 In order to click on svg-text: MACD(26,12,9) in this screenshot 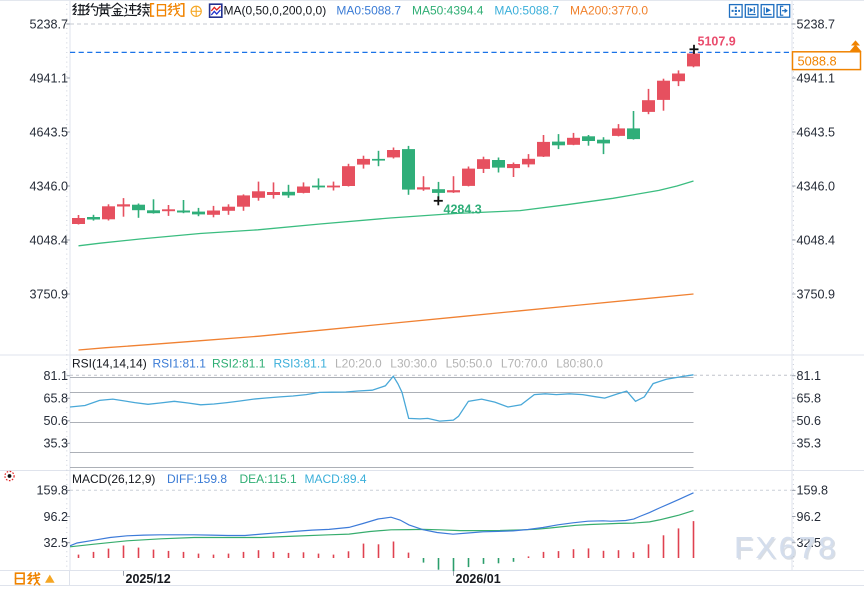, I will do `click(113, 479)`.